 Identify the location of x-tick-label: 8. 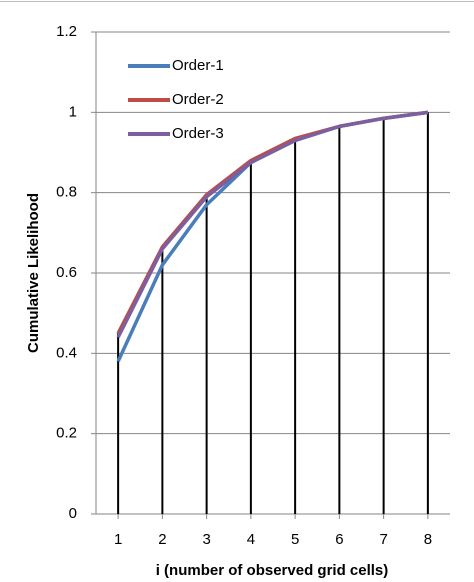
(428, 539).